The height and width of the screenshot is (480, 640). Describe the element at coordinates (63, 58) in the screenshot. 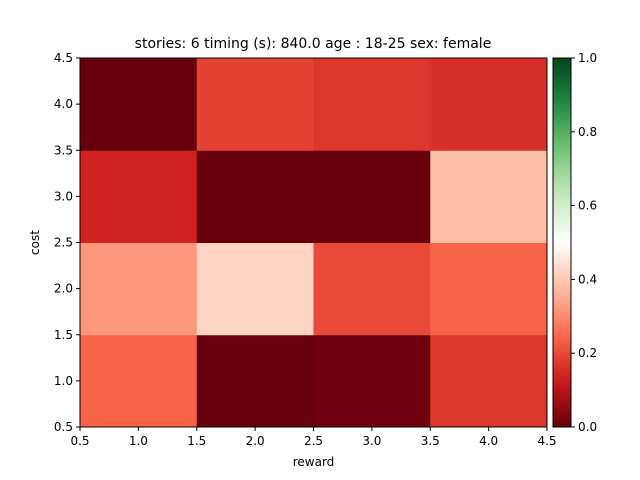

I see `y-tick-label: 4.5` at that location.